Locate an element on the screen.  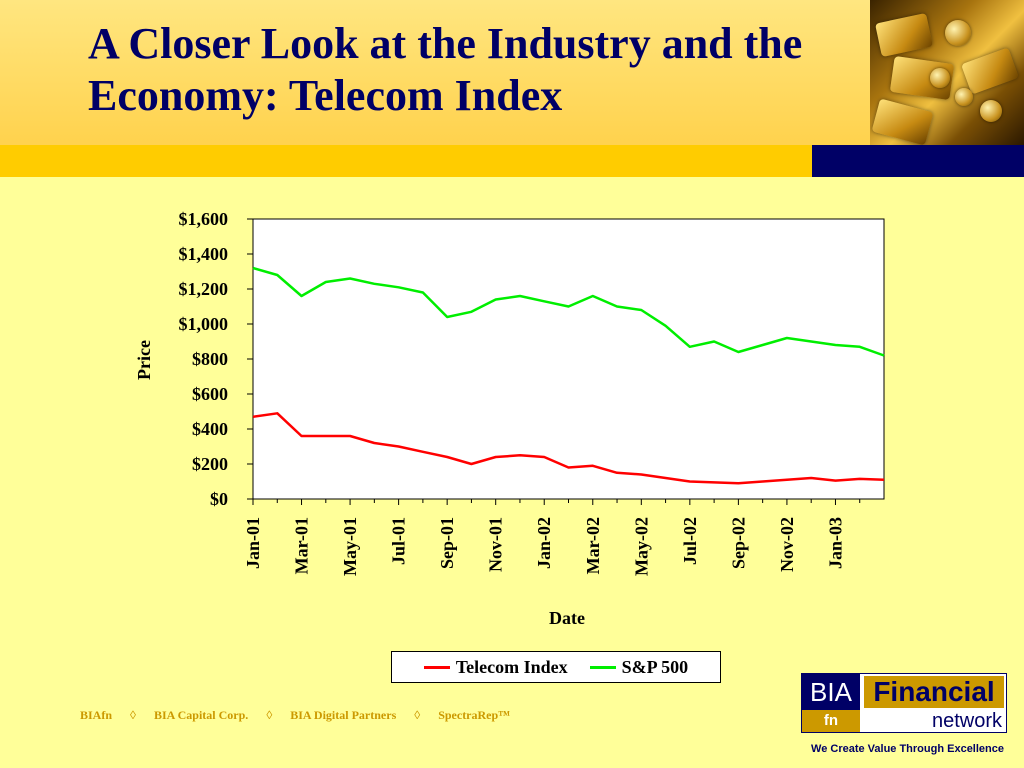
x-tick-label: Jan-02 is located at coordinates (544, 543).